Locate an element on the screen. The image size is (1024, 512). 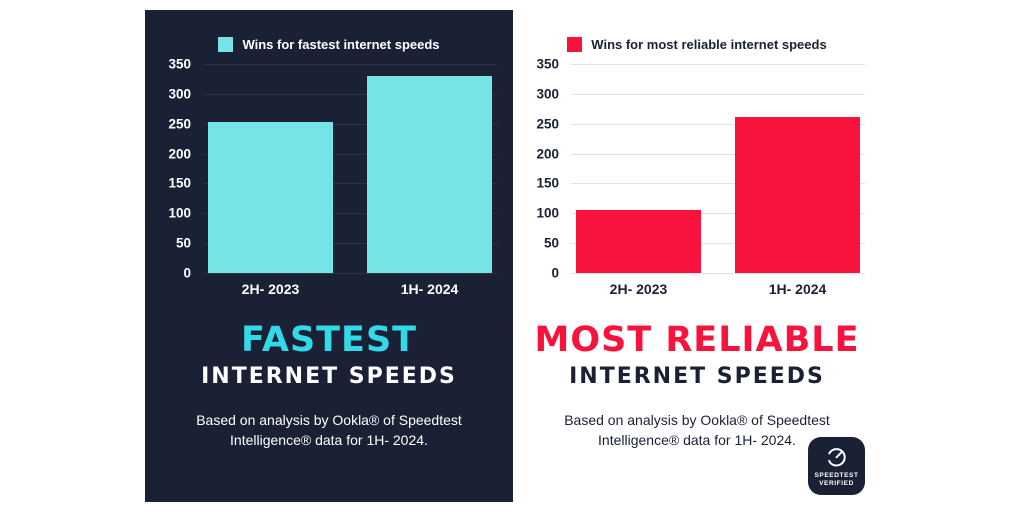
panel-title-fastest: FASTEST is located at coordinates (329, 340).